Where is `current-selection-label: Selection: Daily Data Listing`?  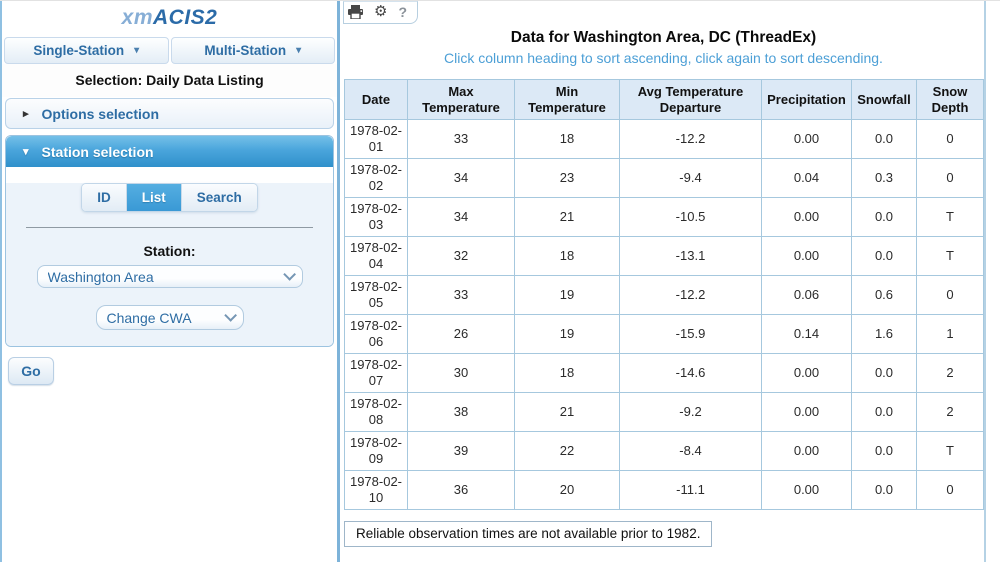 current-selection-label: Selection: Daily Data Listing is located at coordinates (169, 80).